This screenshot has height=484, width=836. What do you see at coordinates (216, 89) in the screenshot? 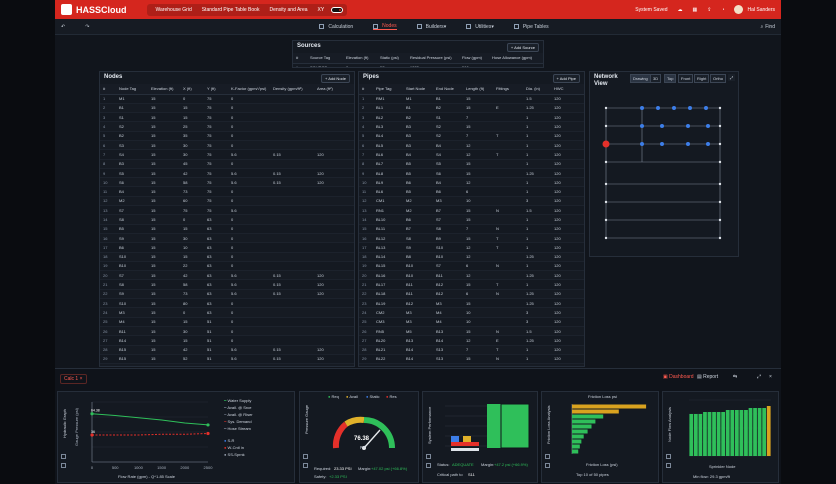
I see `nodes-column-header: Y (ft)` at bounding box center [216, 89].